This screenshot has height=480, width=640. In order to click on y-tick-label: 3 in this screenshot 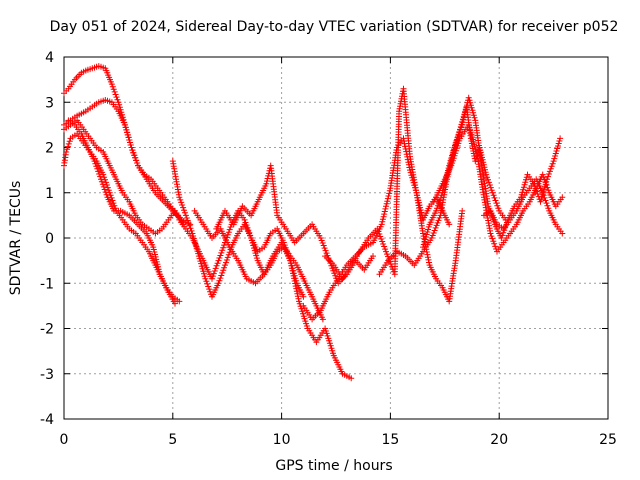, I will do `click(49, 103)`.